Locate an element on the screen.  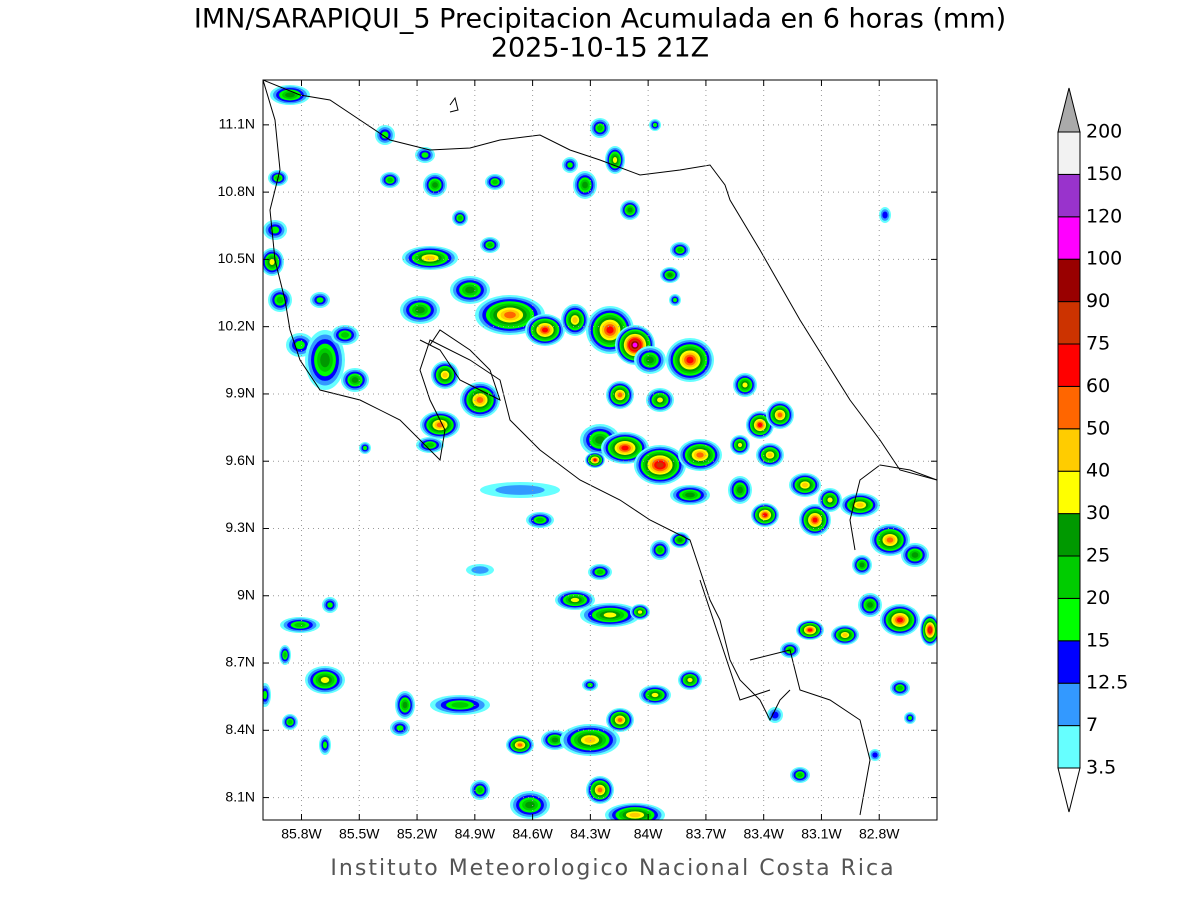
lon-tick-label: 84.3W is located at coordinates (590, 834).